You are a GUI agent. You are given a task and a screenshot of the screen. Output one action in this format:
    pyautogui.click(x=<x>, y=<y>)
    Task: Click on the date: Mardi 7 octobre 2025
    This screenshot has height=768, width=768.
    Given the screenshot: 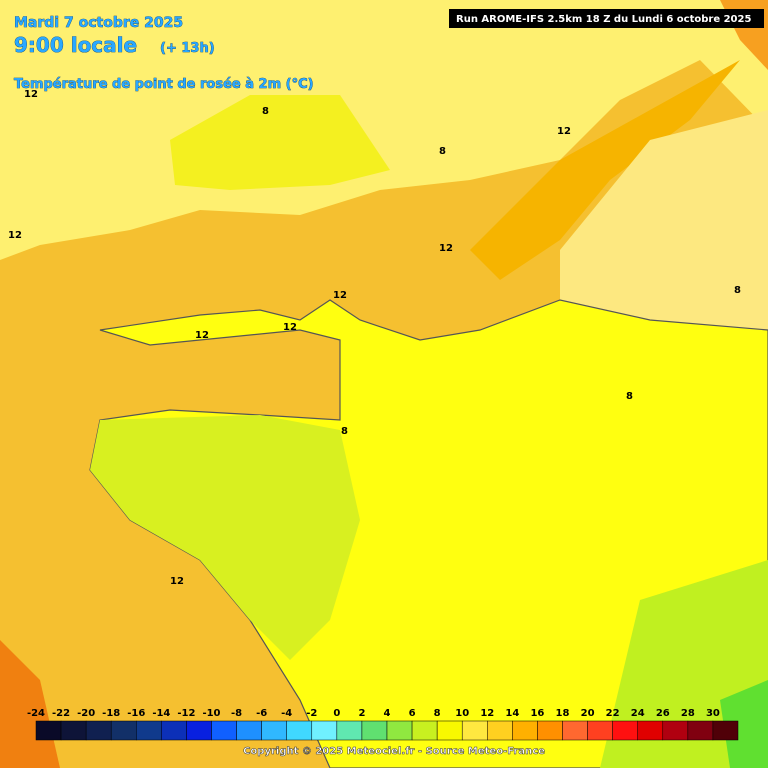 What is the action you would take?
    pyautogui.click(x=98, y=23)
    